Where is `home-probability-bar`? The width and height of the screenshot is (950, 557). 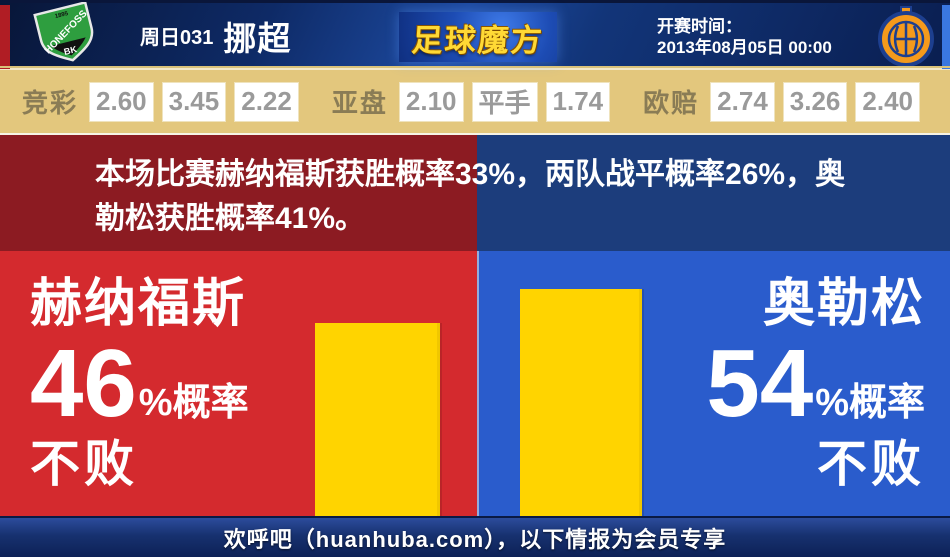
home-probability-bar is located at coordinates (377, 419).